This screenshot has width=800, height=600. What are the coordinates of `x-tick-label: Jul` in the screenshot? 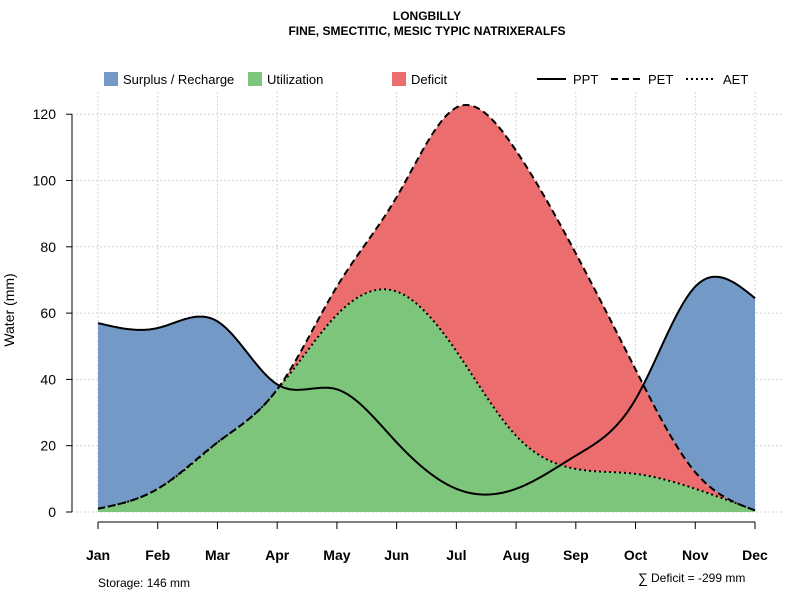 It's located at (456, 555).